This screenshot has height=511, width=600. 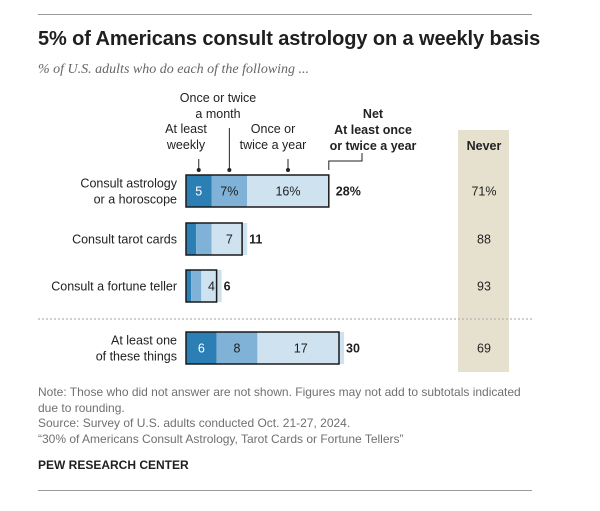 What do you see at coordinates (273, 137) in the screenshot?
I see `legend-label-yearly: Once or twice a year` at bounding box center [273, 137].